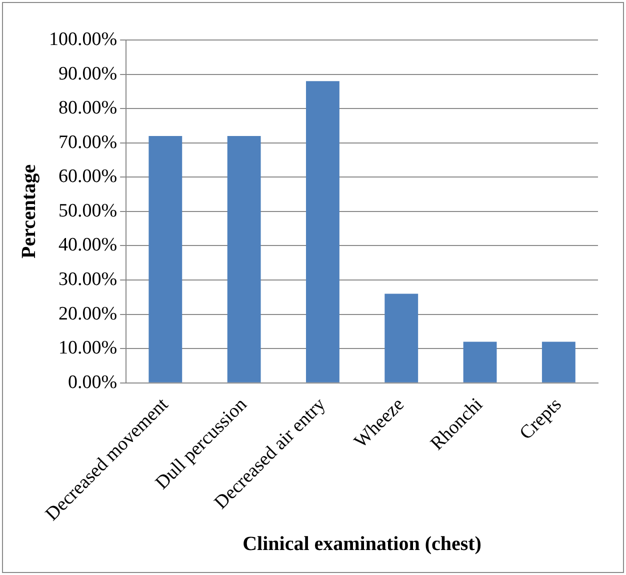 The image size is (626, 575). What do you see at coordinates (88, 348) in the screenshot?
I see `y-tick-label: 10.00%` at bounding box center [88, 348].